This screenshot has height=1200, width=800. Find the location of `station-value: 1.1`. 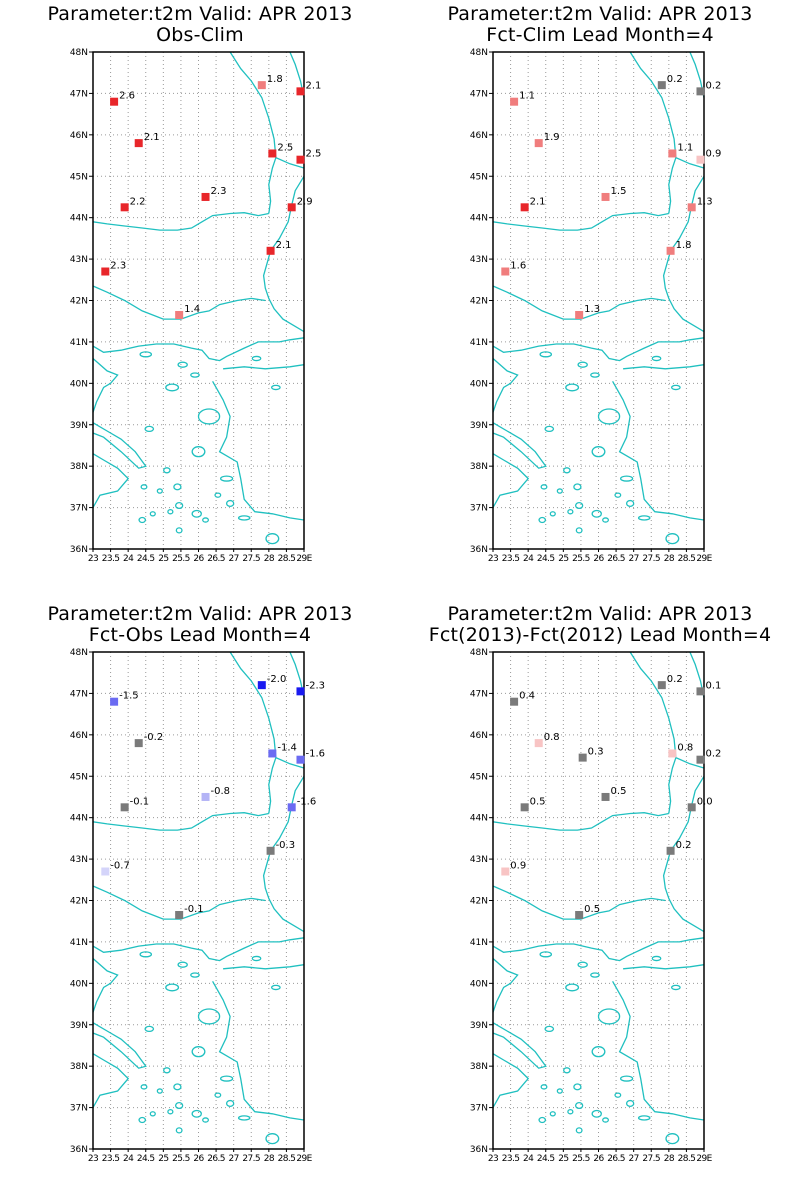

station-value: 1.1 is located at coordinates (685, 147).